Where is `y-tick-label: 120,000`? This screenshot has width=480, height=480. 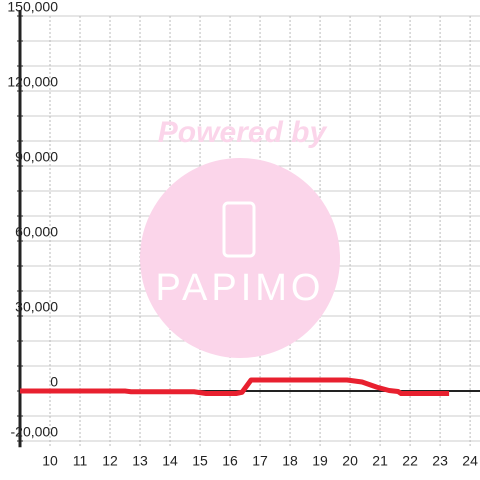 y-tick-label: 120,000 is located at coordinates (32, 82).